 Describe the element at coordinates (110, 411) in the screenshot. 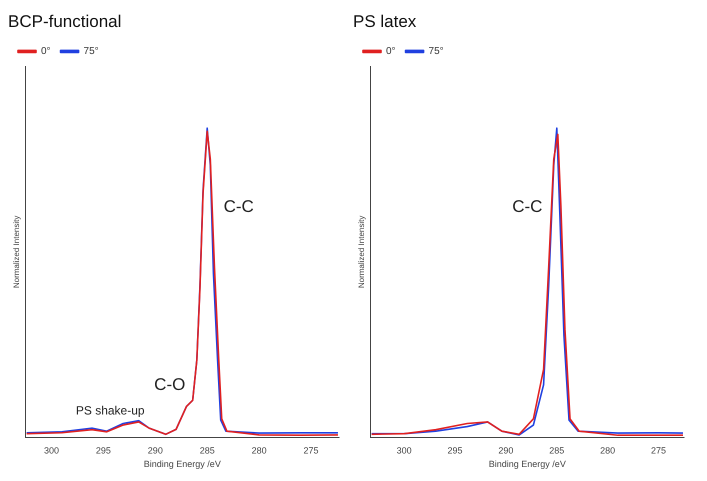

I see `annotation: PS shake-up` at that location.